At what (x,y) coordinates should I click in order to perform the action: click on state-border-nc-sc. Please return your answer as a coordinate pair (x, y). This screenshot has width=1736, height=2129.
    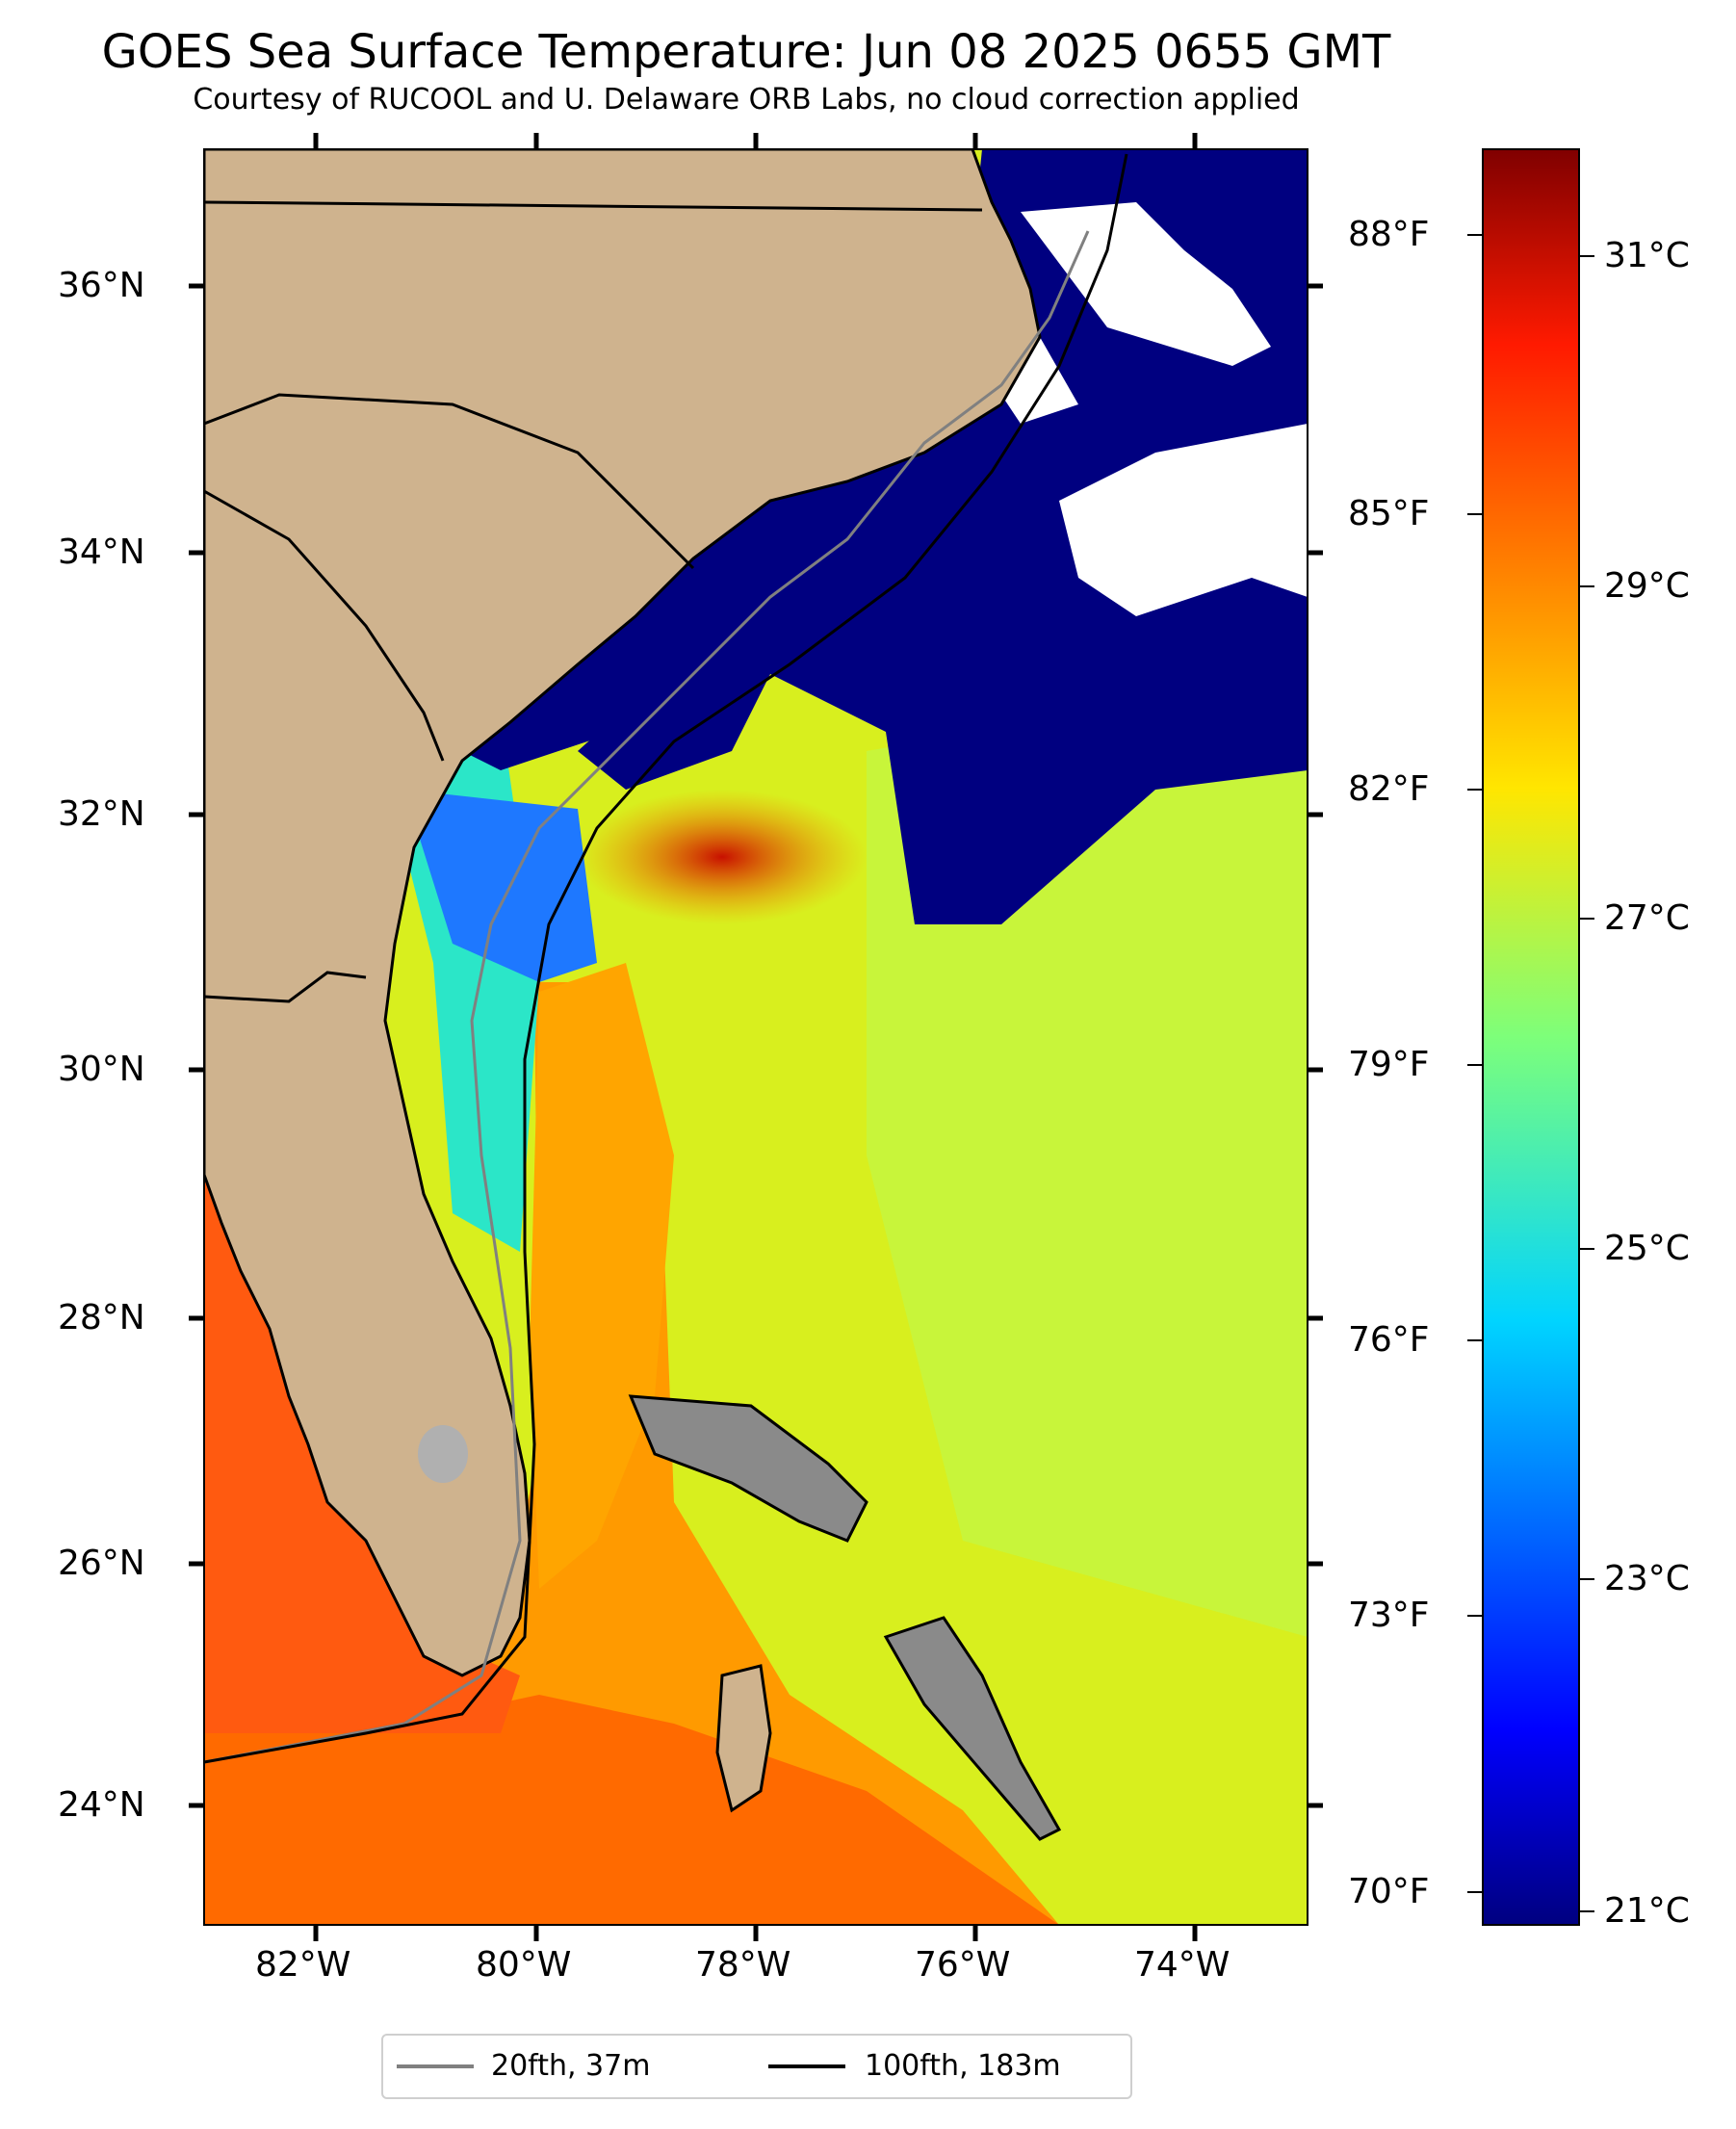
    Looking at the image, I should click on (449, 481).